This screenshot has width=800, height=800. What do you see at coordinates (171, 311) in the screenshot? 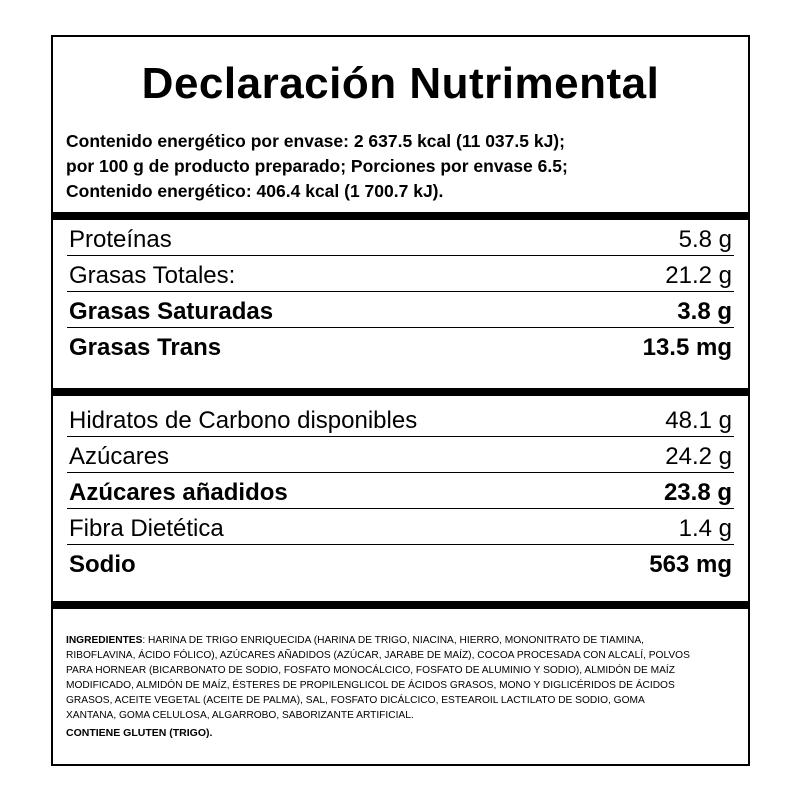
I see `nutrient-name: Grasas Saturadas` at bounding box center [171, 311].